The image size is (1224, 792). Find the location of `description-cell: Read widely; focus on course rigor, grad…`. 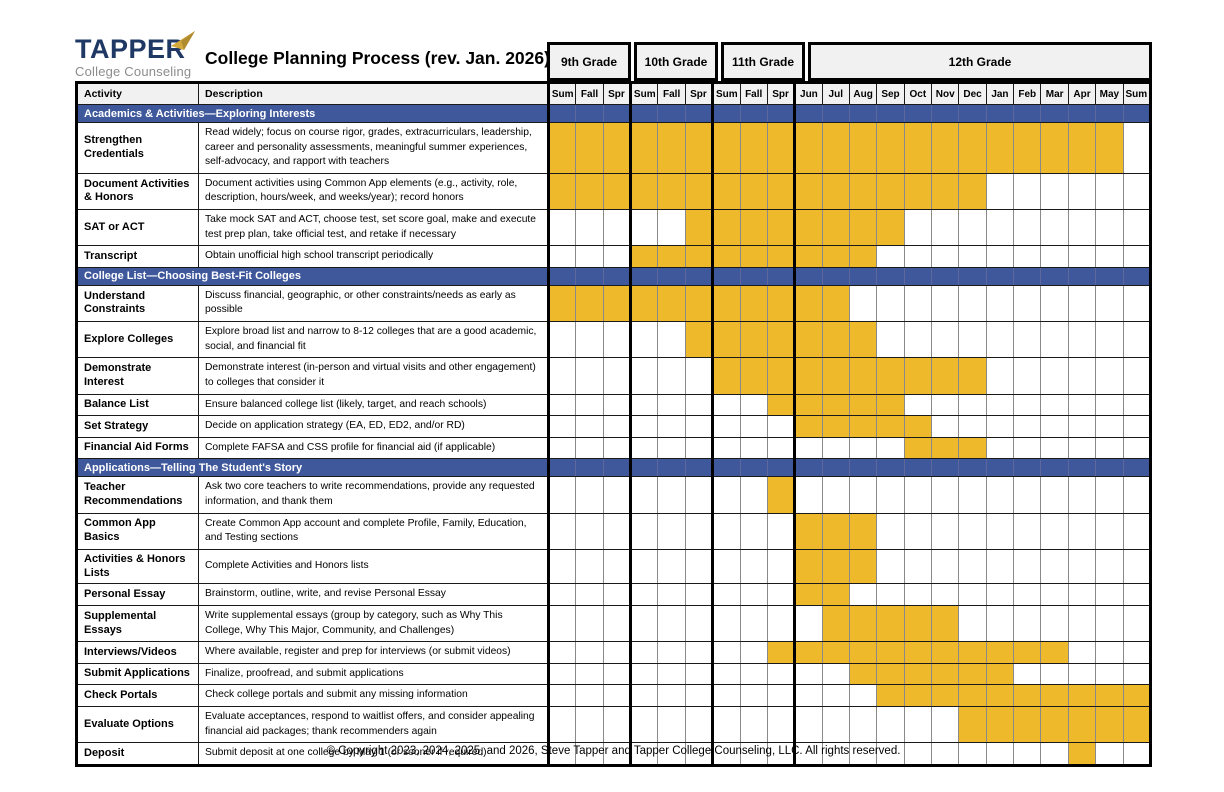

description-cell: Read widely; focus on course rigor, grad… is located at coordinates (373, 148).